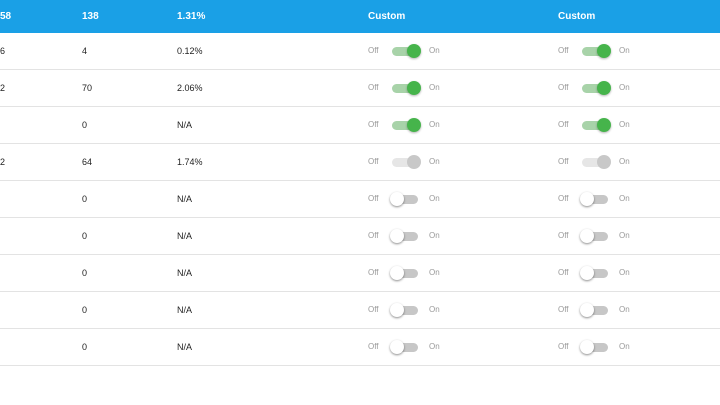 The height and width of the screenshot is (405, 720). What do you see at coordinates (3, 162) in the screenshot?
I see `row-cell-0: 2` at bounding box center [3, 162].